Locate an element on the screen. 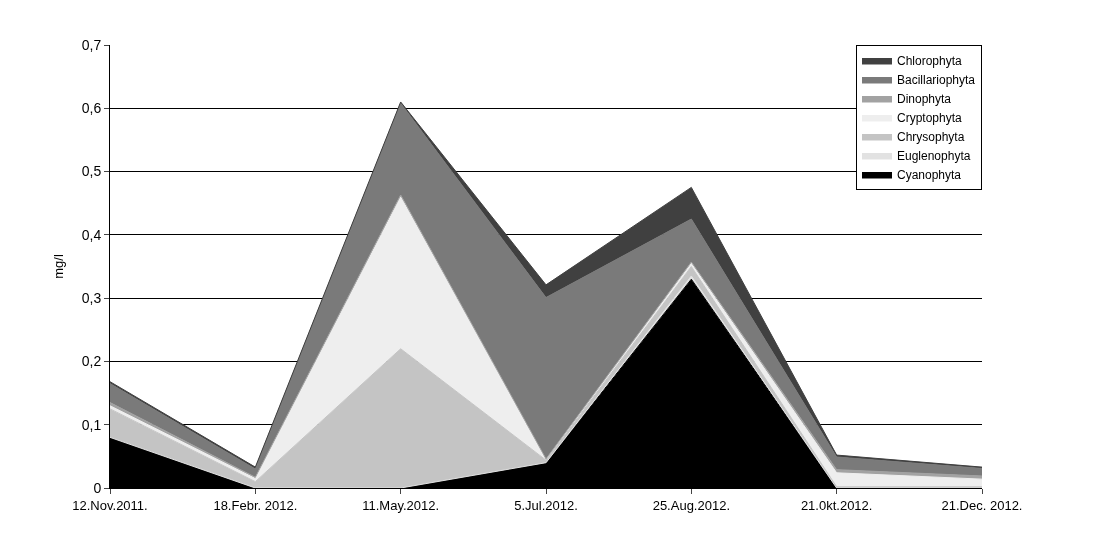  x-tick-label: 11.May.2012. is located at coordinates (401, 505).